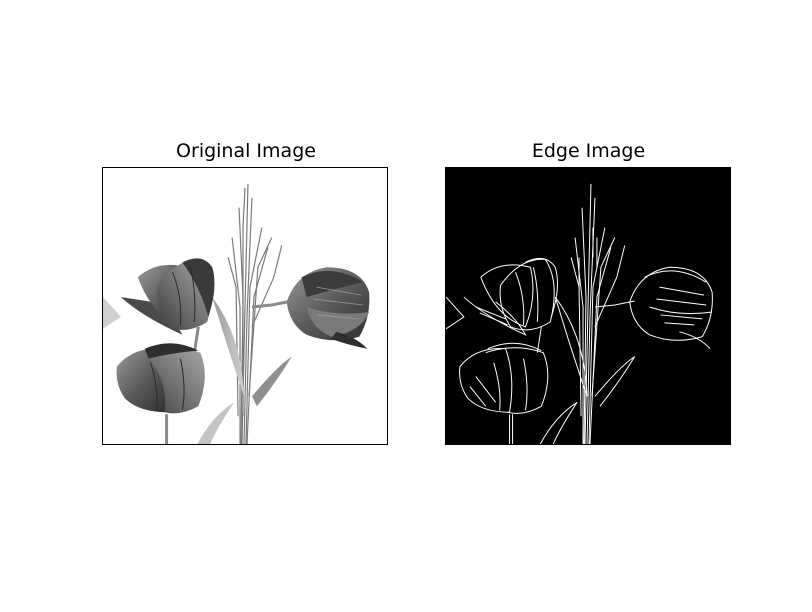 Image resolution: width=812 pixels, height=612 pixels. What do you see at coordinates (588, 151) in the screenshot?
I see `edge-image-title: Edge Image` at bounding box center [588, 151].